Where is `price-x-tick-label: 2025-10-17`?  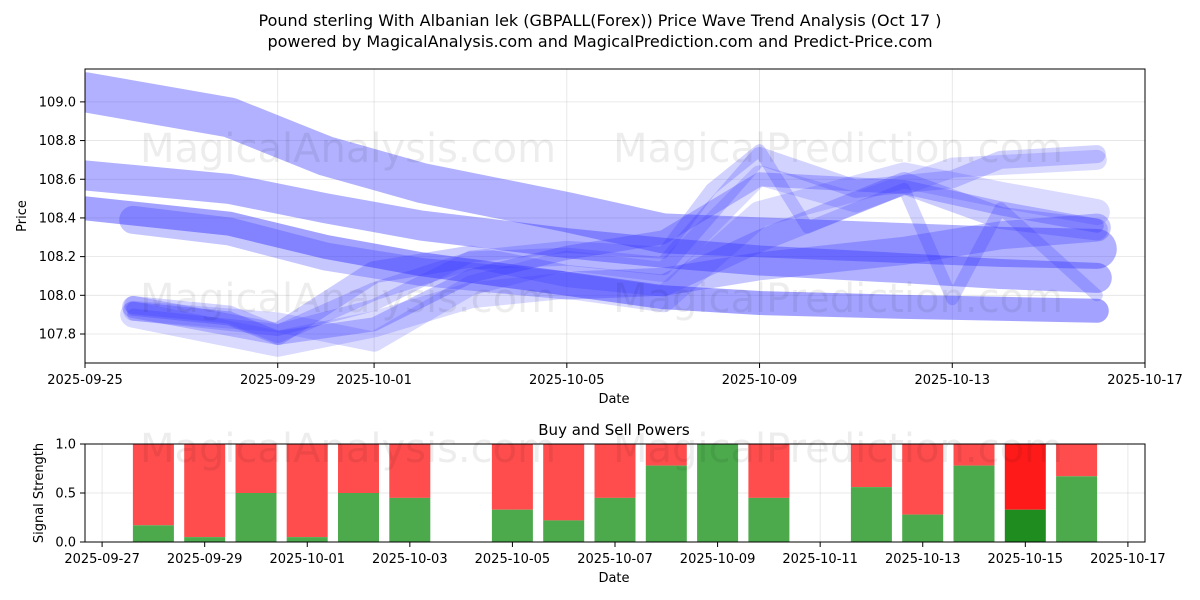
price-x-tick-label: 2025-10-17 is located at coordinates (1145, 380).